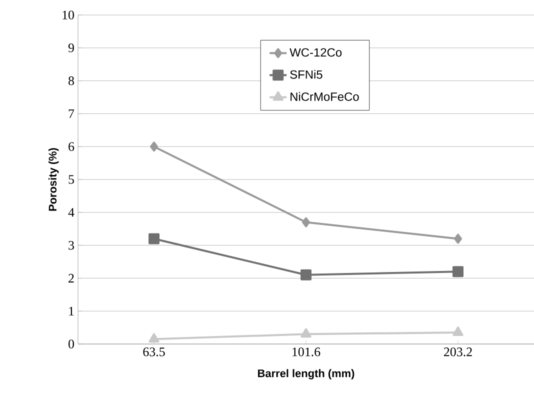  Describe the element at coordinates (306, 352) in the screenshot. I see `x-tick-label: 101.6` at that location.